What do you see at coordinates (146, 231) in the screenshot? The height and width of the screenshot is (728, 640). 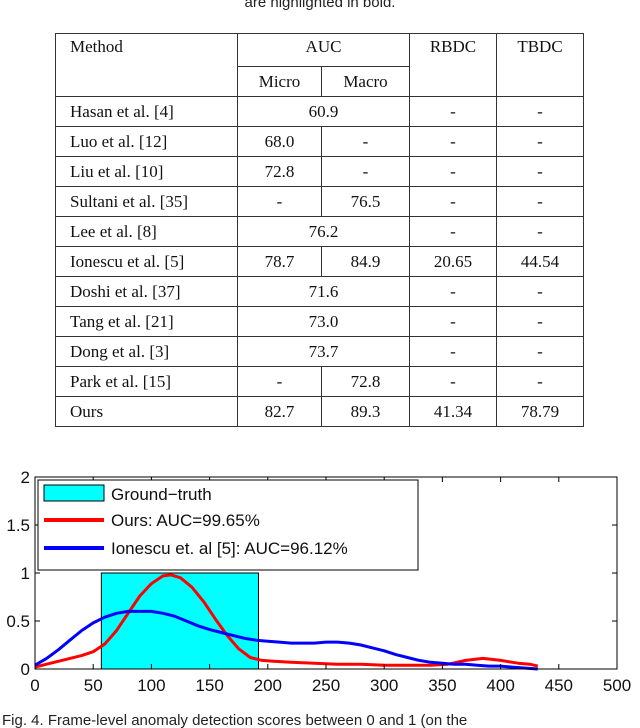 I see `method-cell: Lee et al. [8]` at bounding box center [146, 231].